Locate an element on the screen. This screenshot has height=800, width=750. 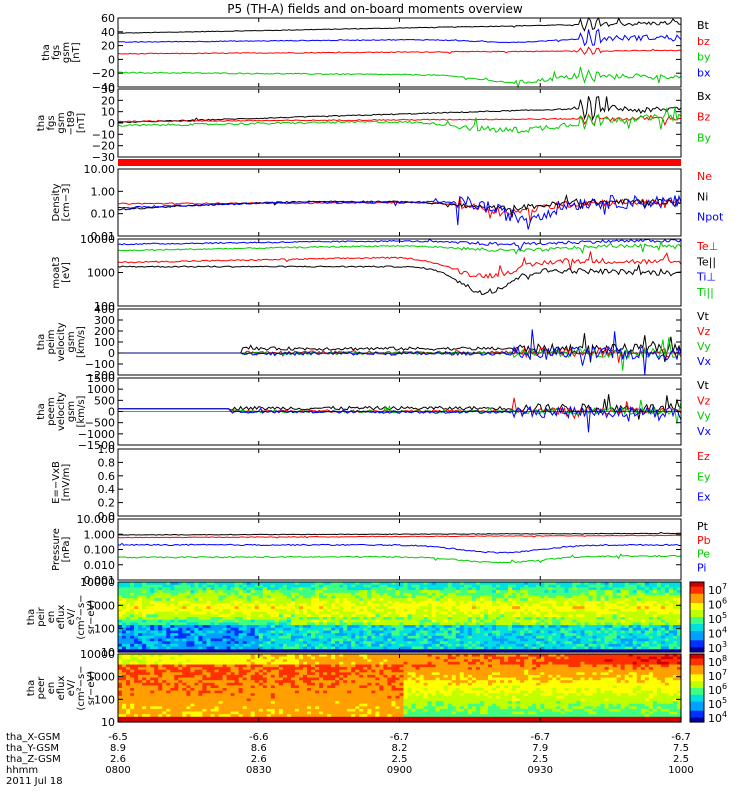
colorbar-tick-label: 107 is located at coordinates (717, 589).